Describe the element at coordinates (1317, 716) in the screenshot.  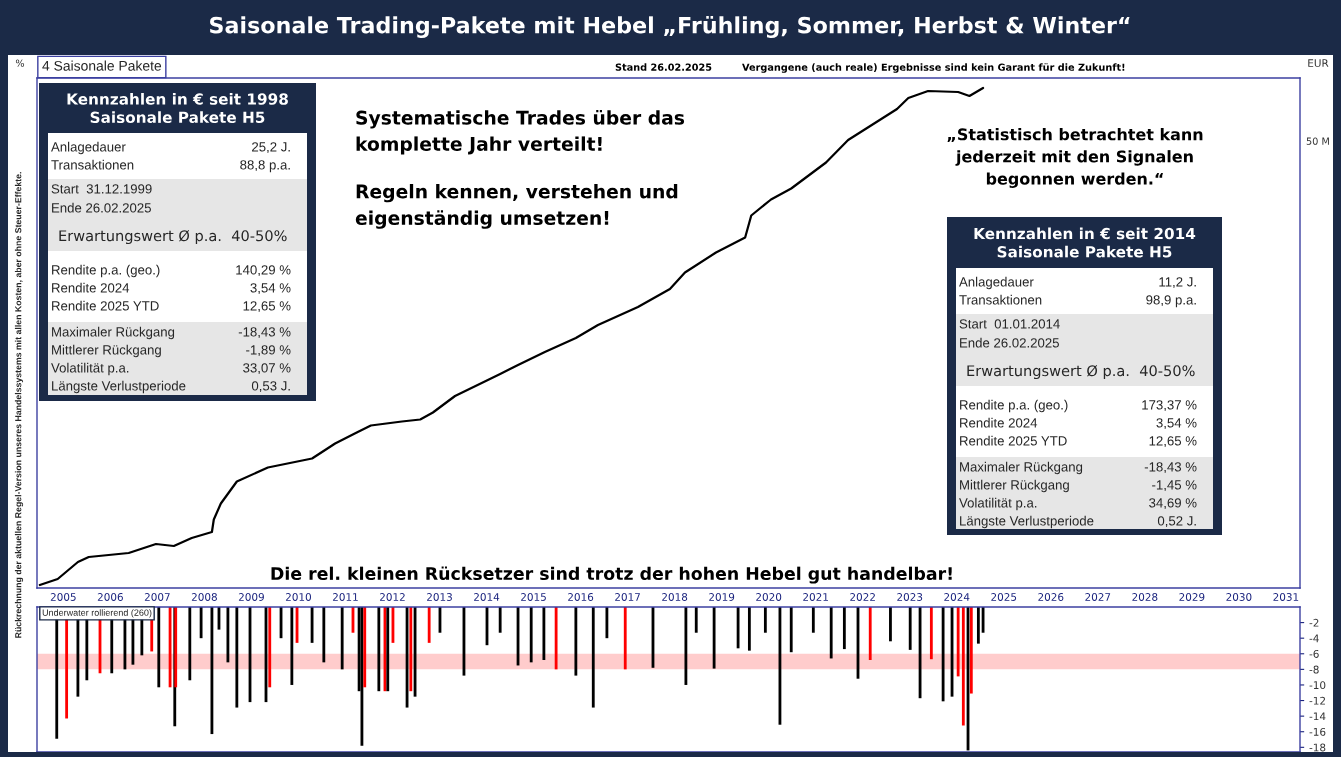
I see `y-tick-label: -14` at that location.